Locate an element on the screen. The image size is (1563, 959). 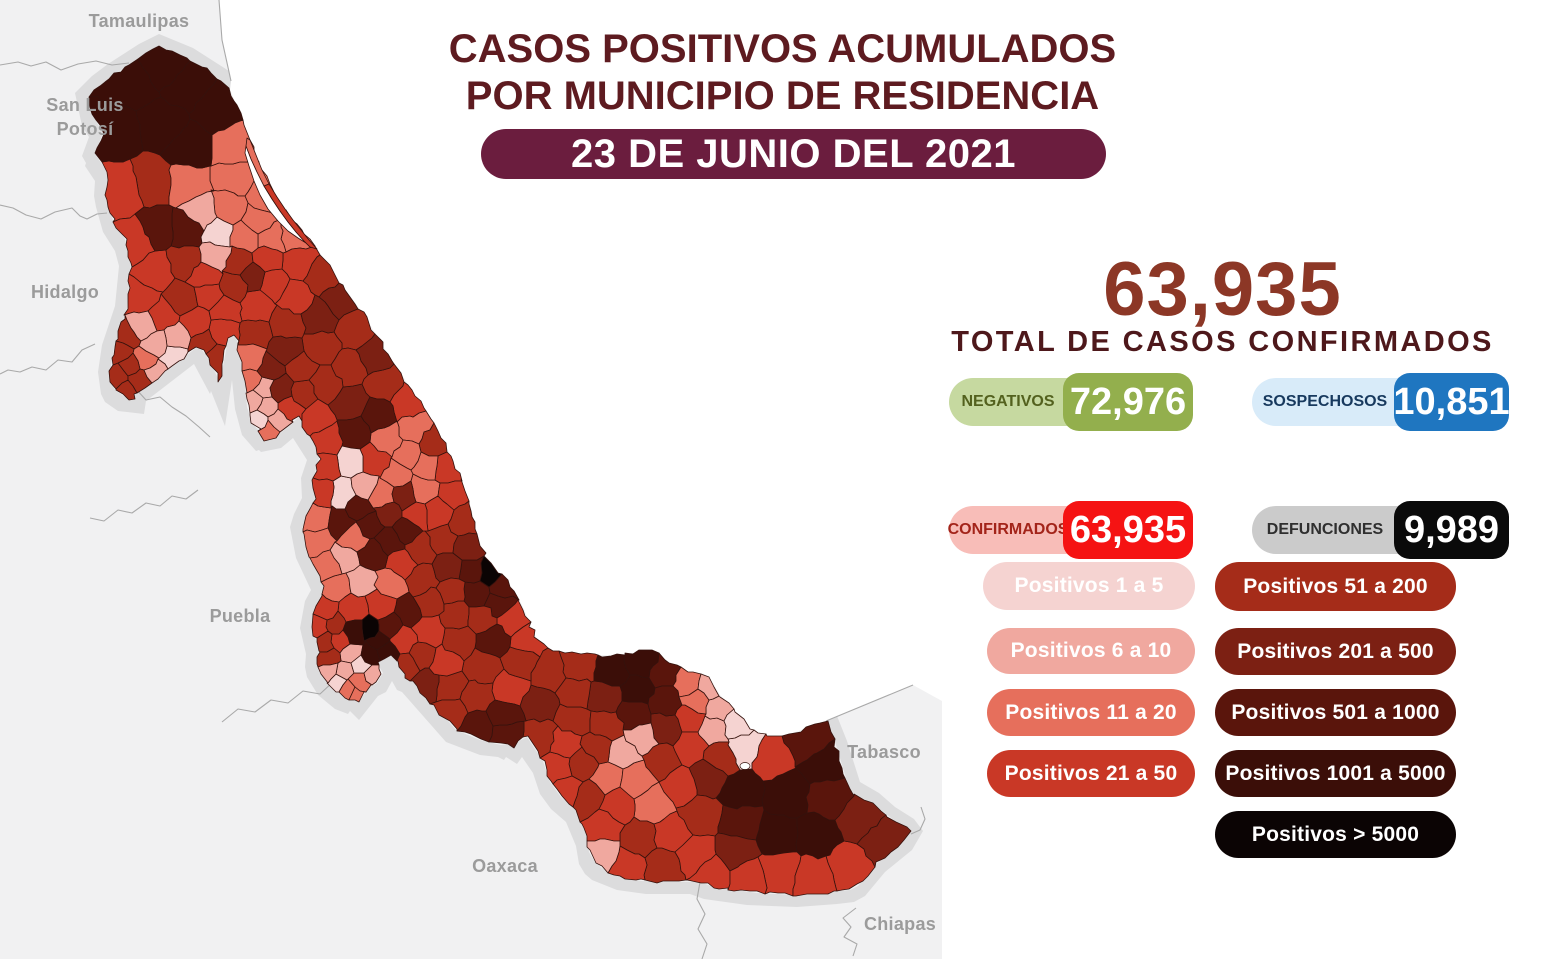
state-label-potosí: Potosí is located at coordinates (86, 129).